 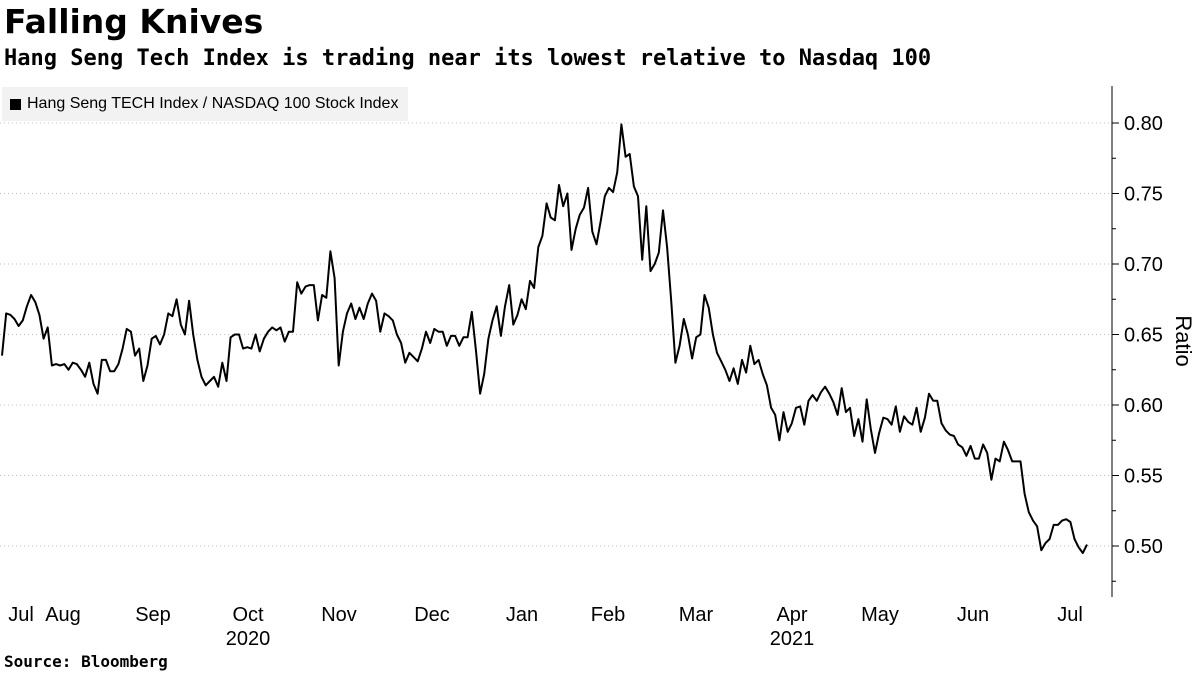 What do you see at coordinates (134, 21) in the screenshot?
I see `chart-title: Falling Knives` at bounding box center [134, 21].